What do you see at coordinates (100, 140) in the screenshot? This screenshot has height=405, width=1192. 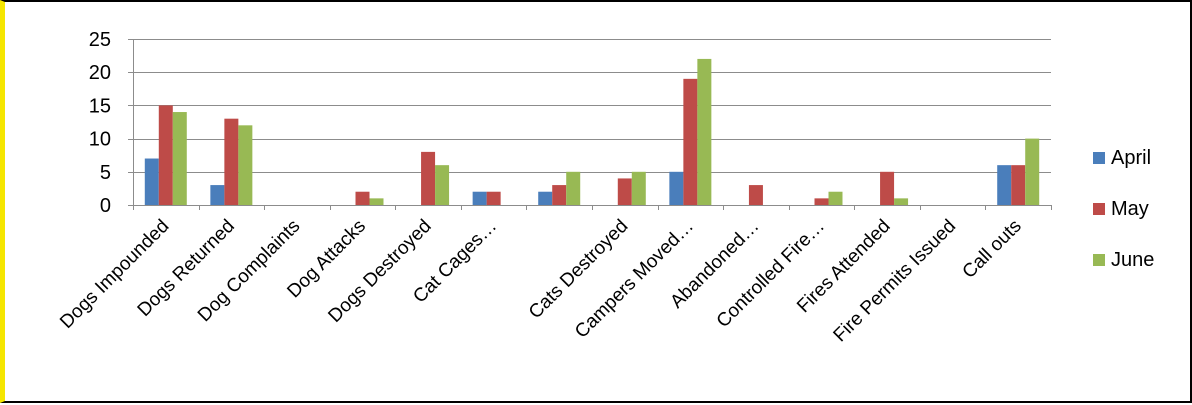 I see `y-tick-label-2: 10` at bounding box center [100, 140].